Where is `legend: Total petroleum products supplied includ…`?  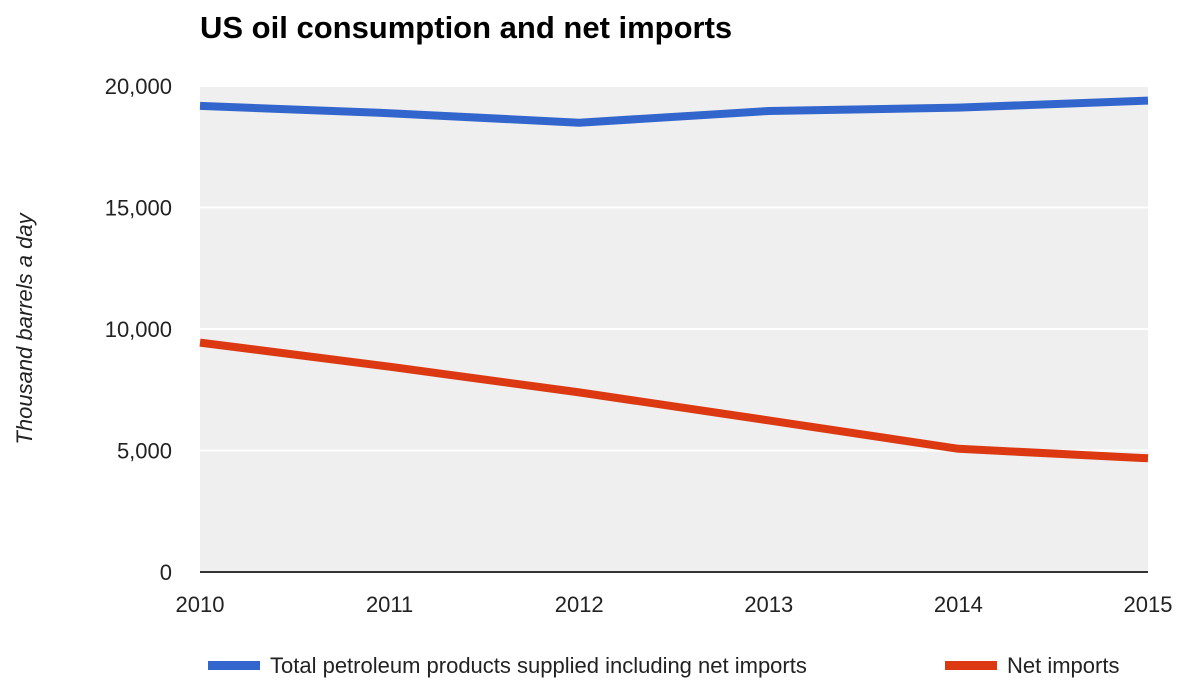 legend: Total petroleum products supplied includ… is located at coordinates (663, 665).